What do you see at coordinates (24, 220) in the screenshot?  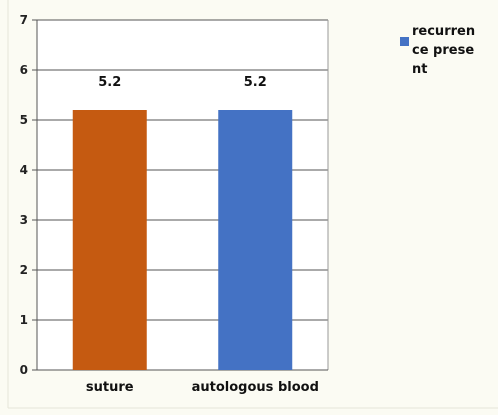 I see `y-tick-label: 3` at bounding box center [24, 220].